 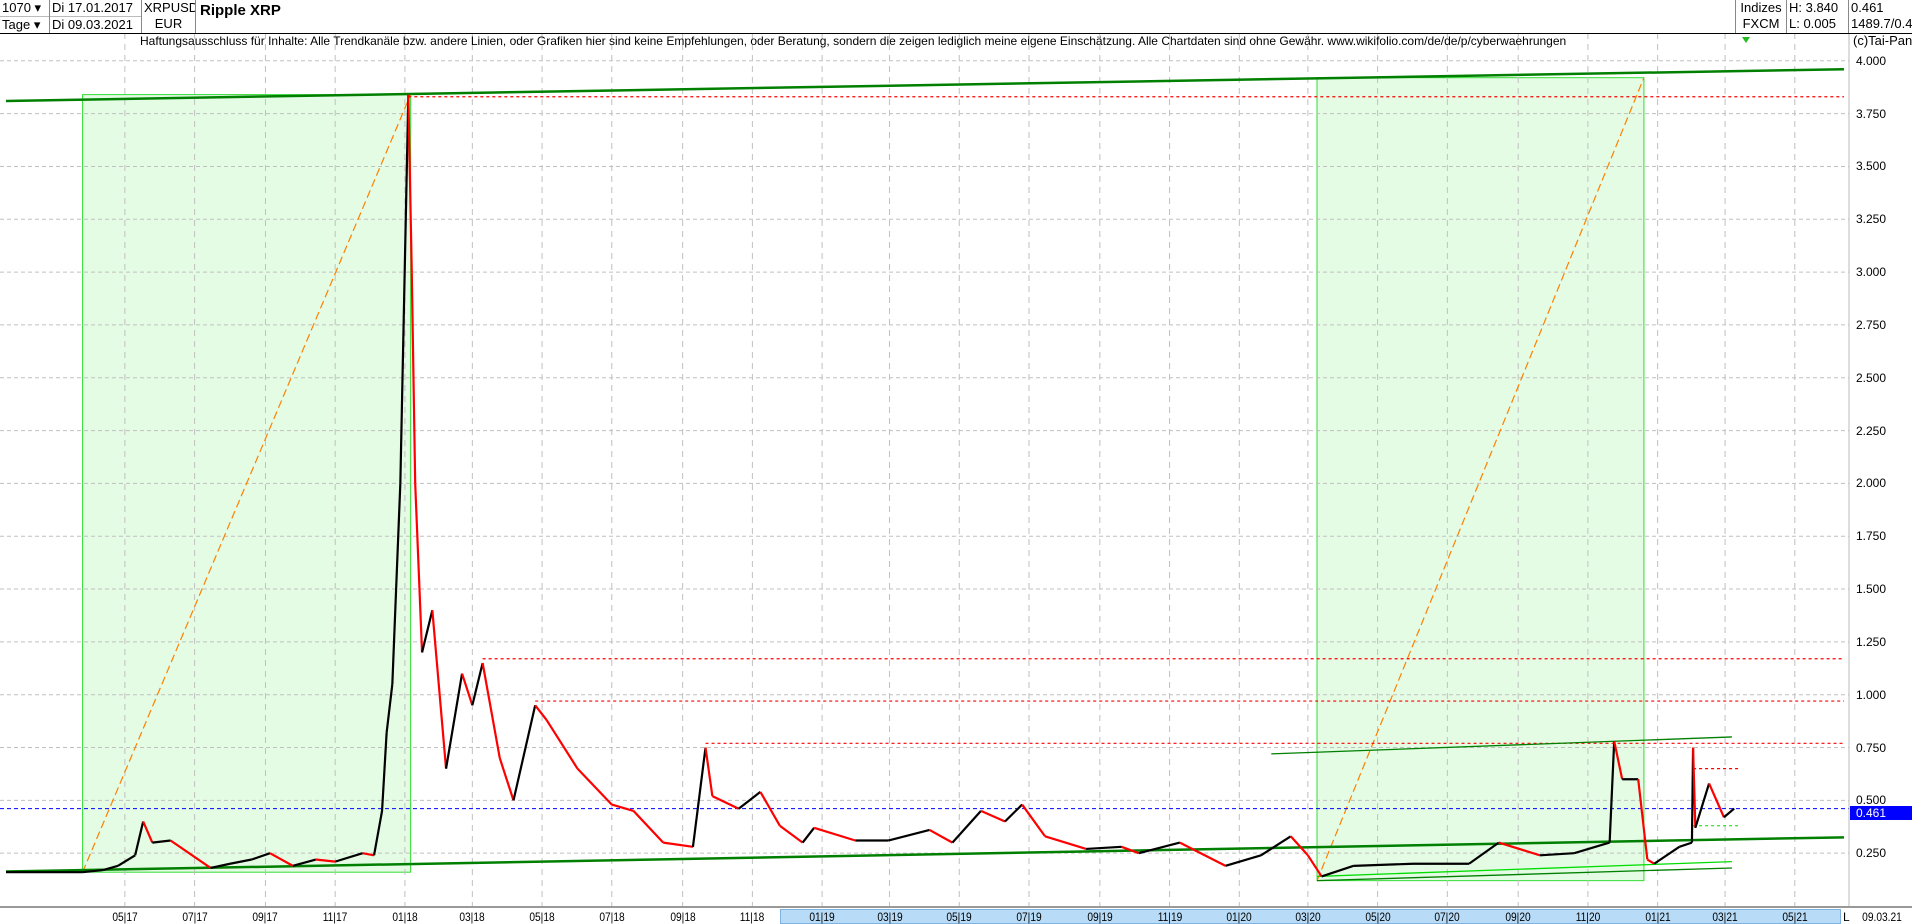 I want to click on bars-count-dropdown: 1070 ▾, so click(x=24, y=8).